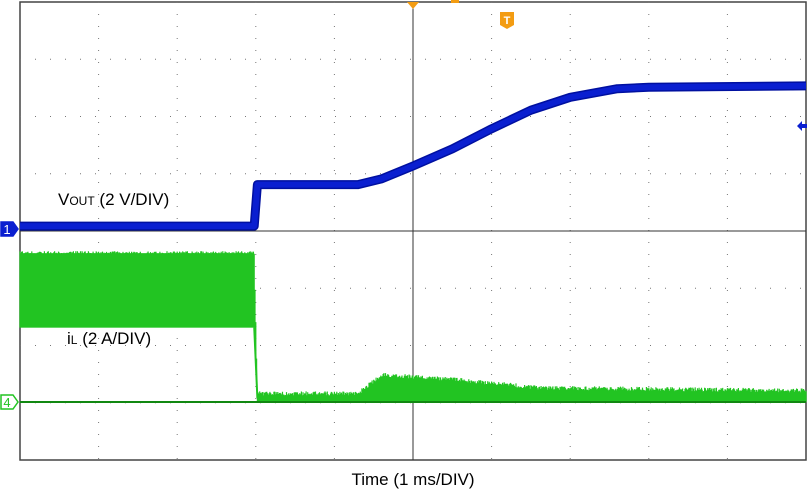 The image size is (809, 500). Describe the element at coordinates (412, 479) in the screenshot. I see `x-axis-label: Time (1 ms/DIV)` at that location.